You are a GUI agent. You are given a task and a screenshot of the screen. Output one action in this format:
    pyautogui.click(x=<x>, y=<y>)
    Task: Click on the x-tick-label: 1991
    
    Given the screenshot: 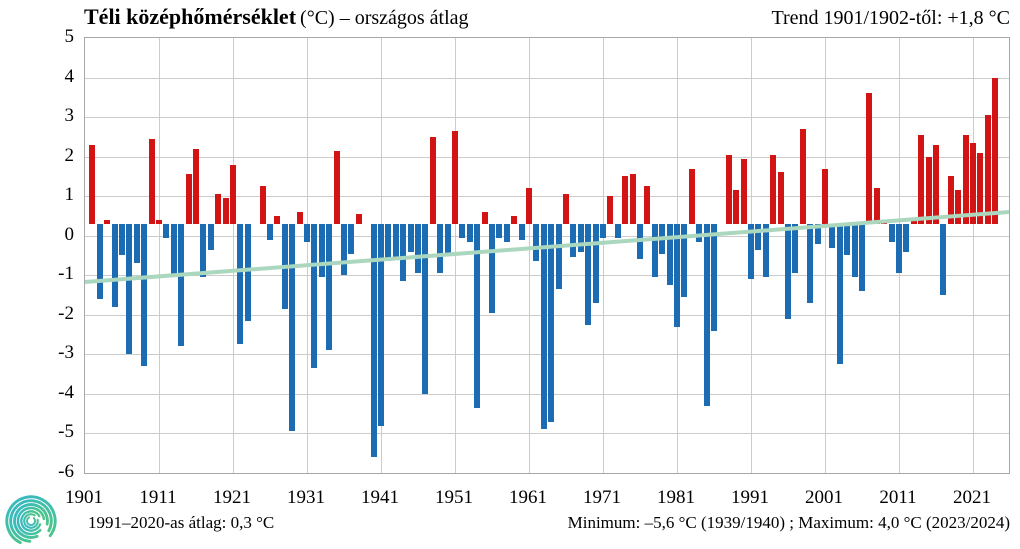 What is the action you would take?
    pyautogui.click(x=750, y=497)
    